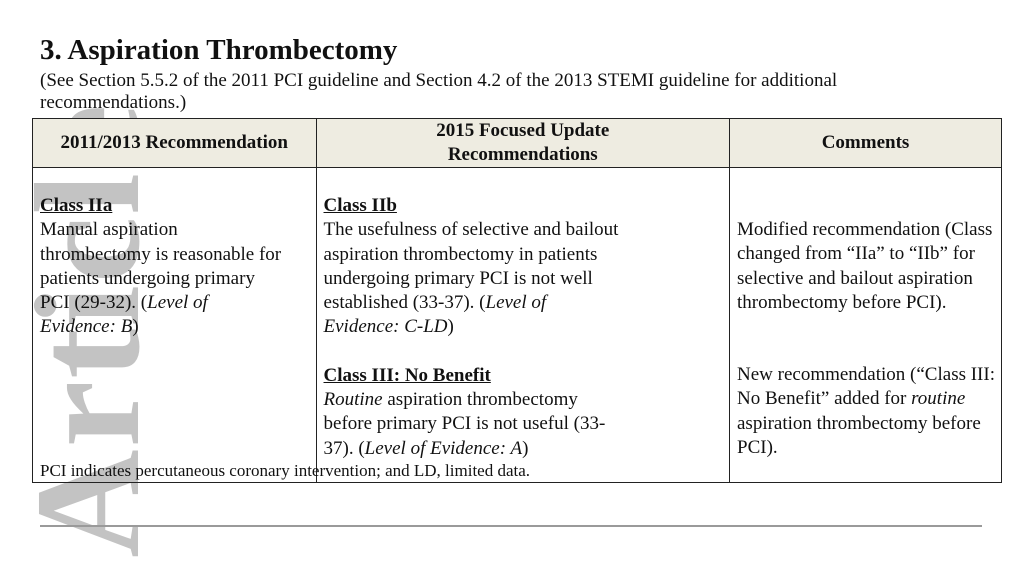  Describe the element at coordinates (480, 400) in the screenshot. I see `text: aspiration thrombectomy` at that location.